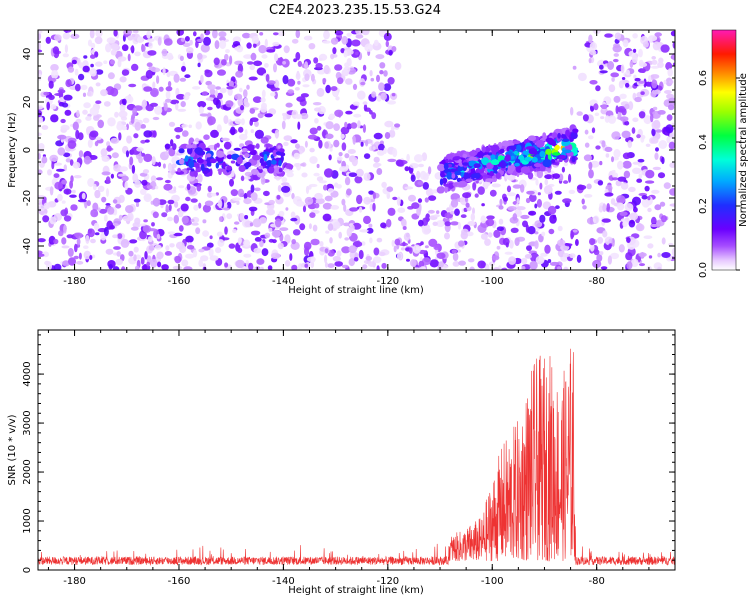 This screenshot has height=600, width=750. I want to click on x-tick-label: -180, so click(74, 281).